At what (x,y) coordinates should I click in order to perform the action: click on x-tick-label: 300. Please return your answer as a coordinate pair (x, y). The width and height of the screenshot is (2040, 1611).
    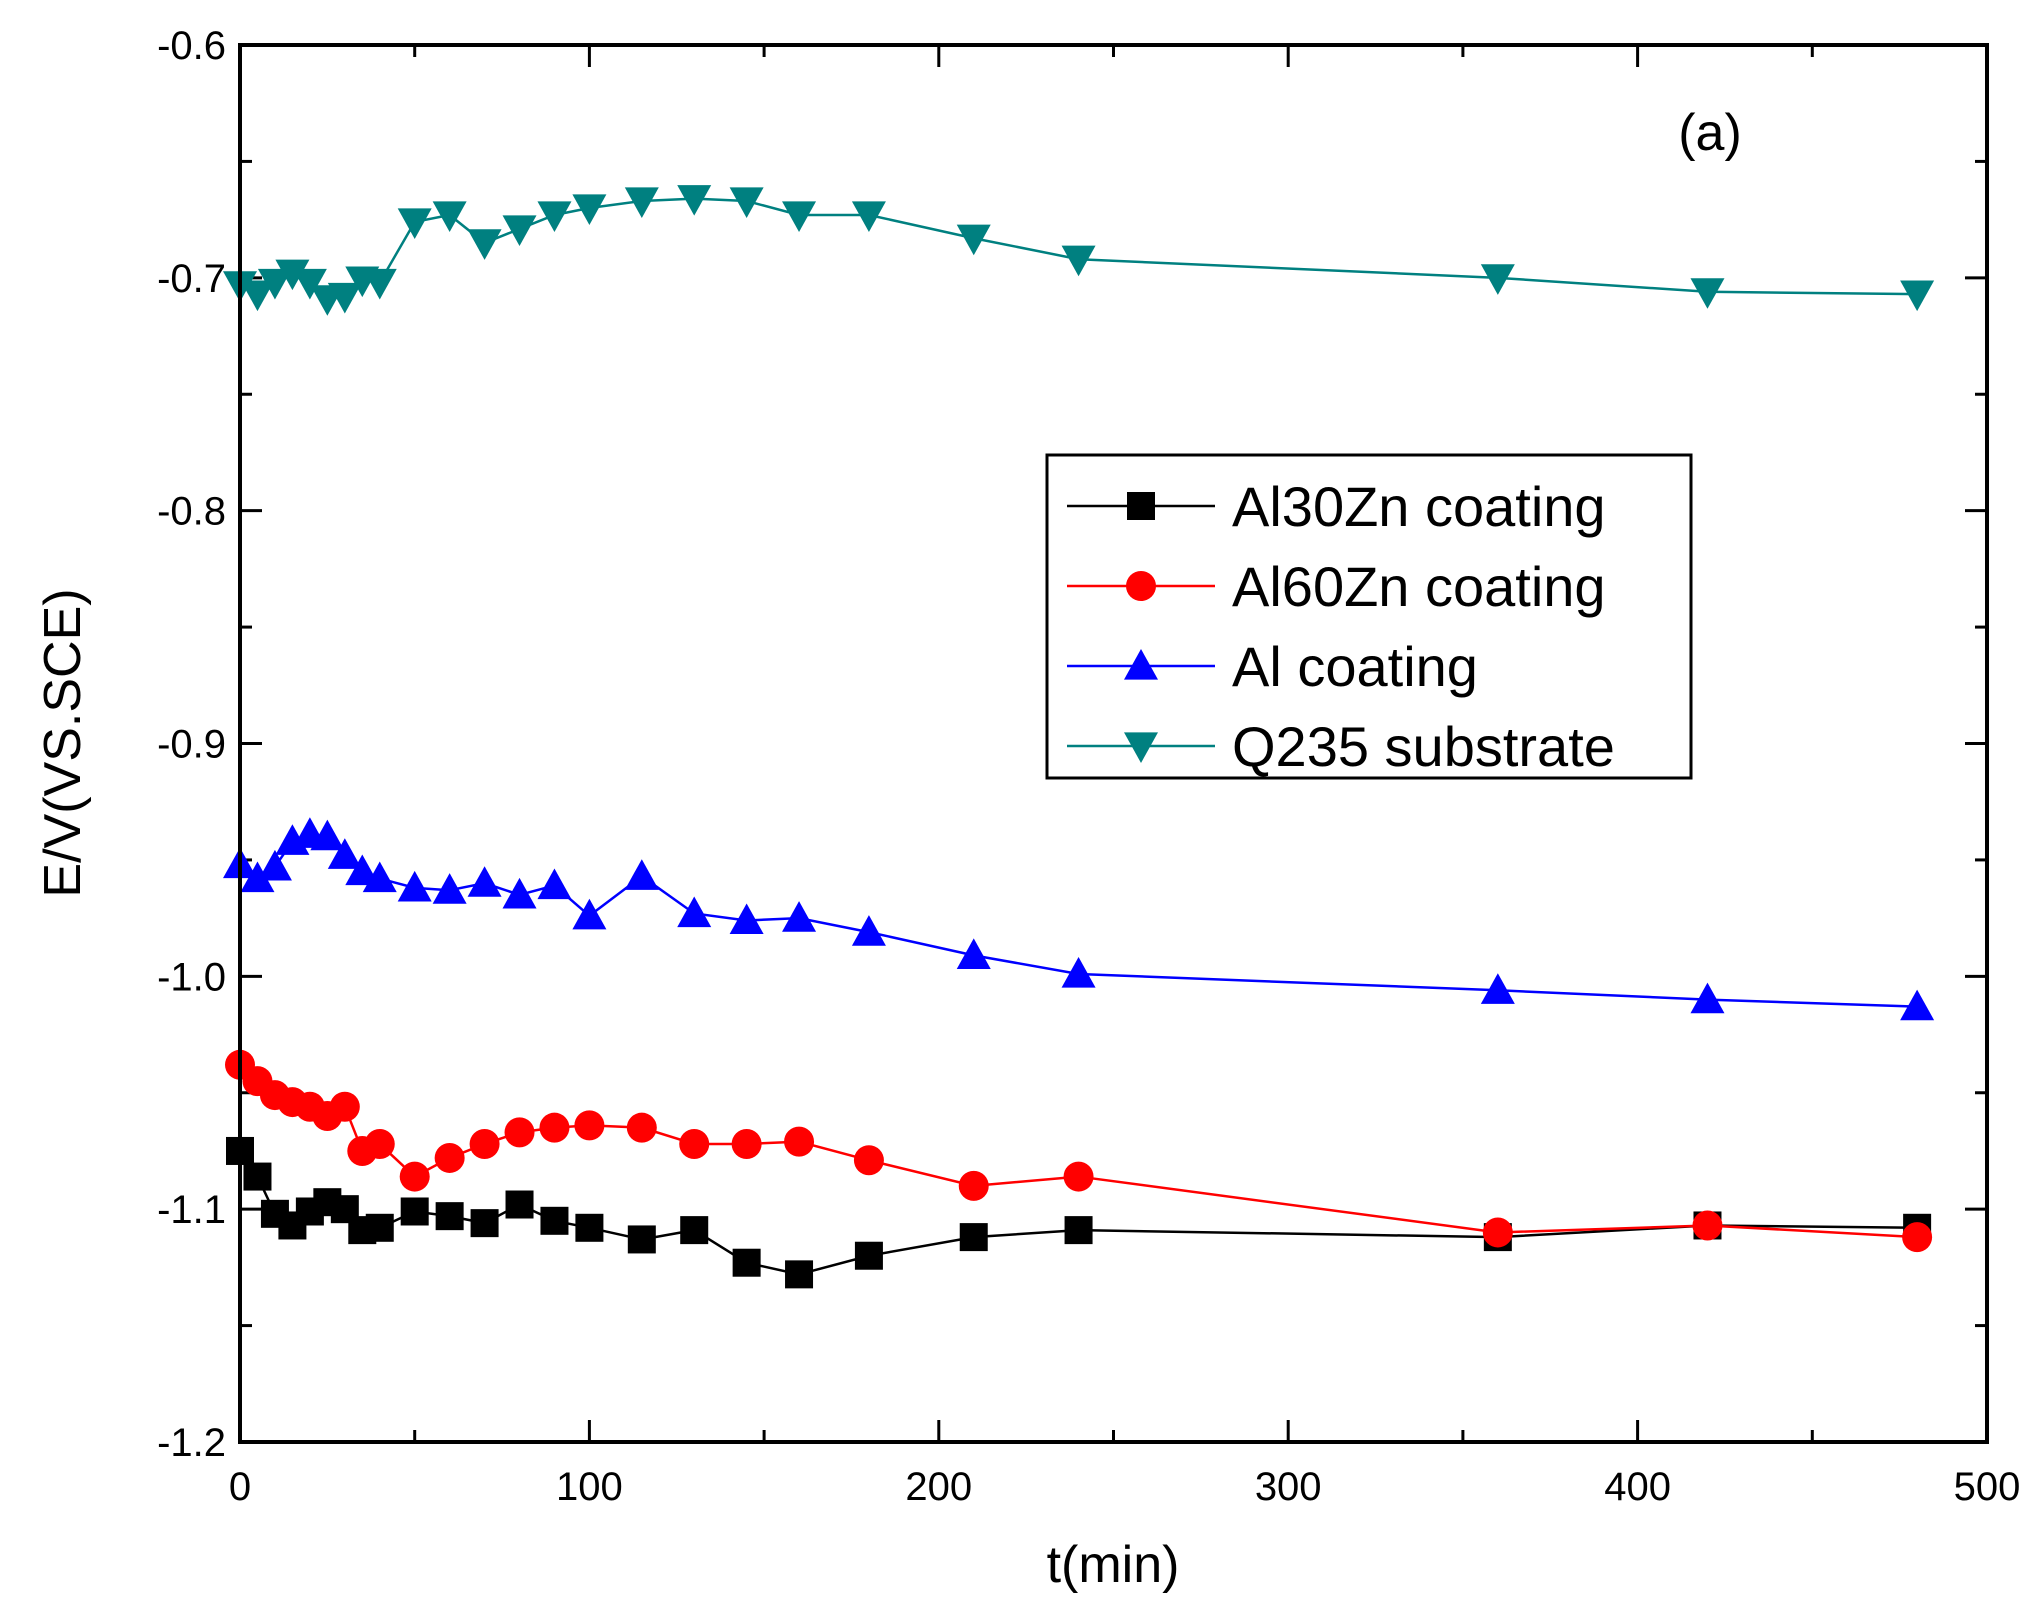
    Looking at the image, I should click on (1288, 1487).